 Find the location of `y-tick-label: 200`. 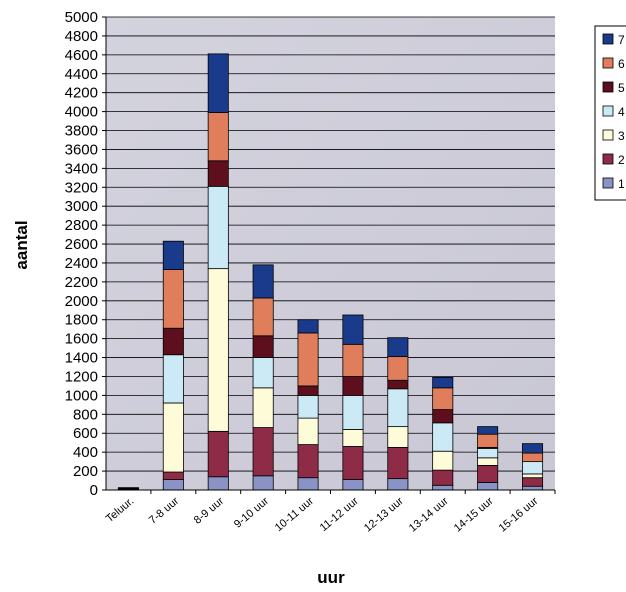

y-tick-label: 200 is located at coordinates (85, 471).